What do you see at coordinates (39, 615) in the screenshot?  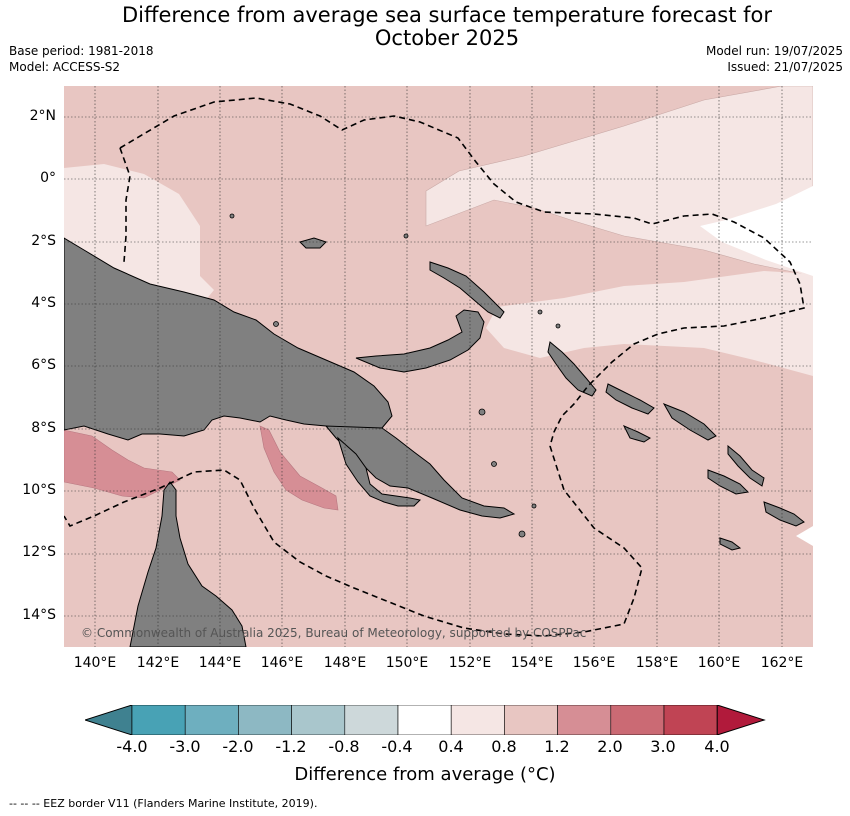 I see `lat-label-14s: 14°S` at bounding box center [39, 615].